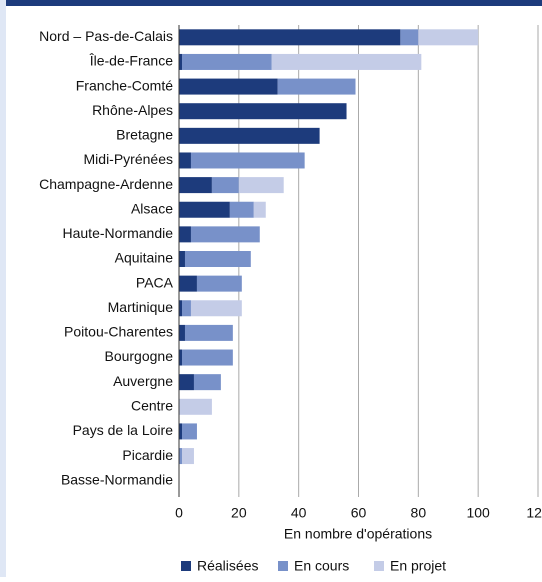  Describe the element at coordinates (144, 135) in the screenshot. I see `y-tick-label: Bretagne` at that location.